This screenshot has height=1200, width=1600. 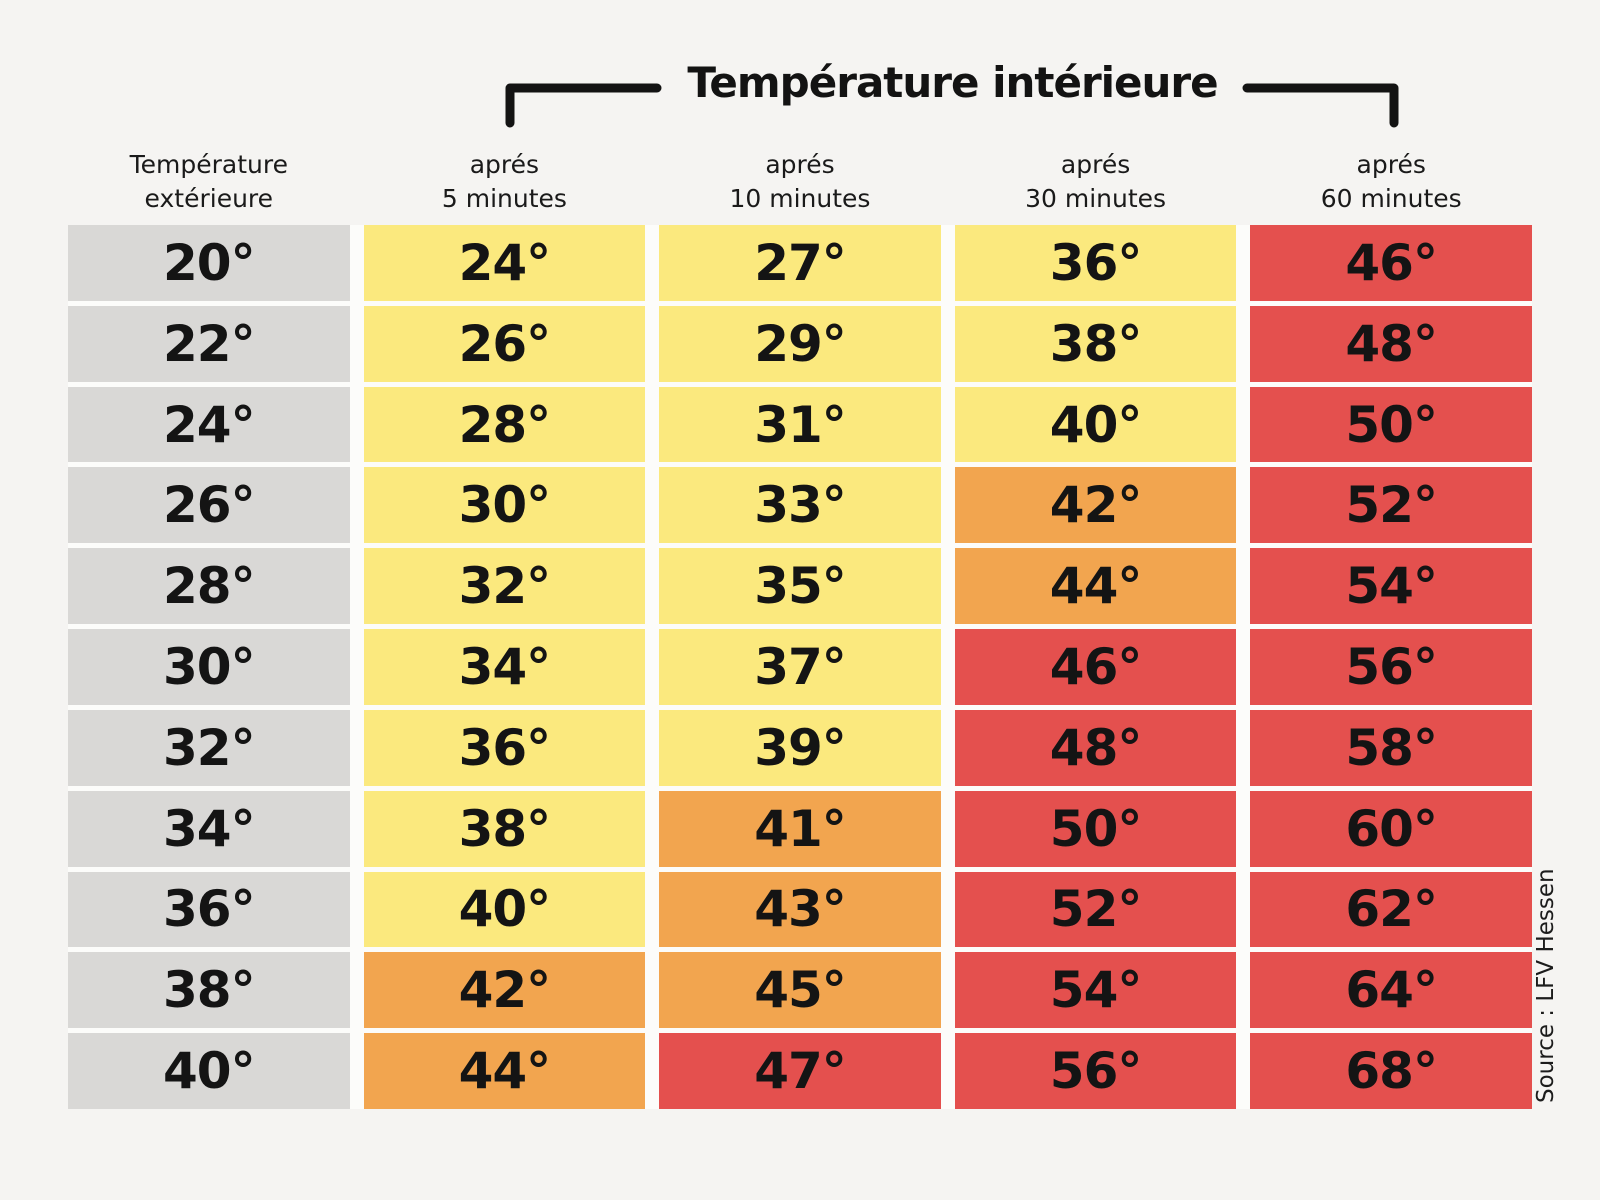 What do you see at coordinates (504, 198) in the screenshot?
I see `header-line-2: 5 minutes` at bounding box center [504, 198].